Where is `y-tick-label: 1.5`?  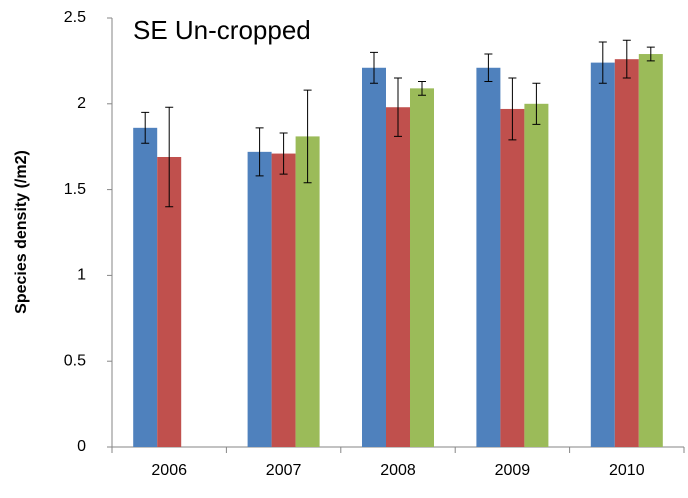 y-tick-label: 1.5 is located at coordinates (75, 189).